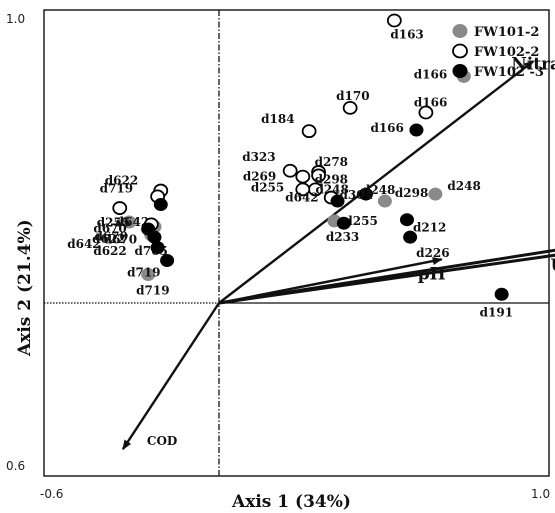 This screenshot has height=513, width=555. I want to click on point-fw101-2-d719, so click(148, 274).